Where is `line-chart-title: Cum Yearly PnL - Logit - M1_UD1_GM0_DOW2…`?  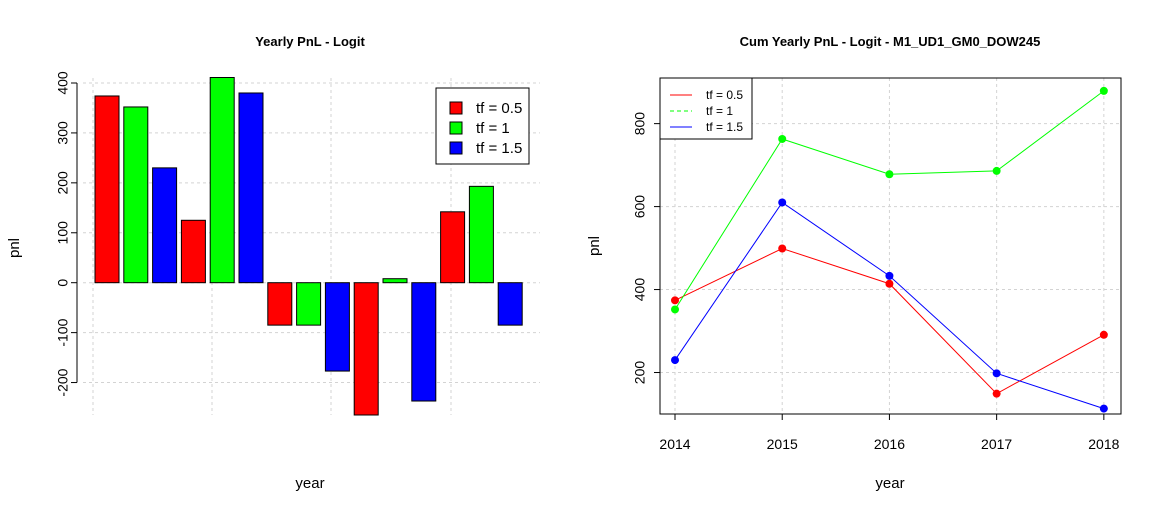 line-chart-title: Cum Yearly PnL - Logit - M1_UD1_GM0_DOW2… is located at coordinates (890, 41).